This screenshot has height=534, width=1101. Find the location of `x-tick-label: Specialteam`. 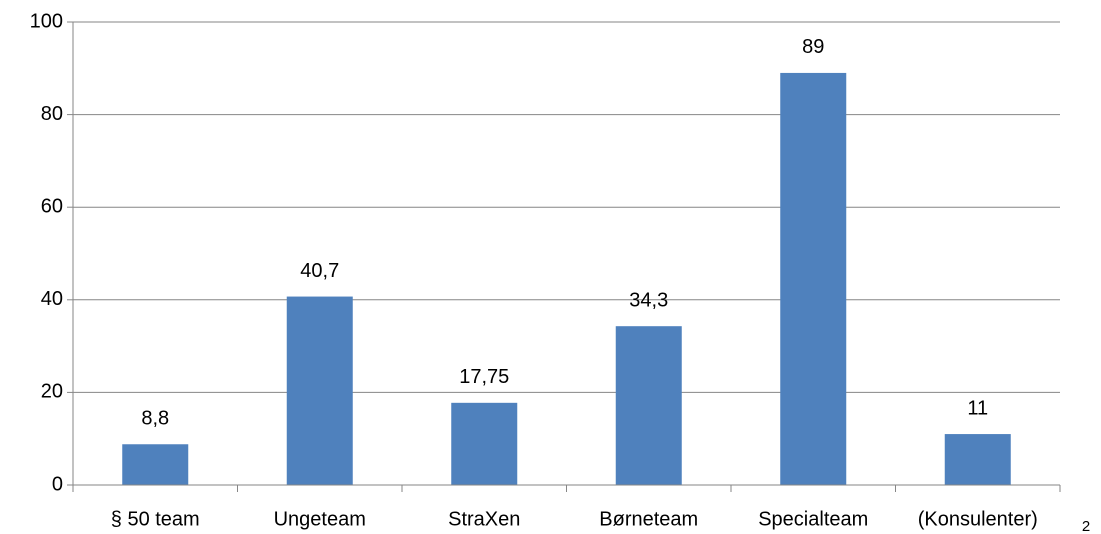

x-tick-label: Specialteam is located at coordinates (813, 519).